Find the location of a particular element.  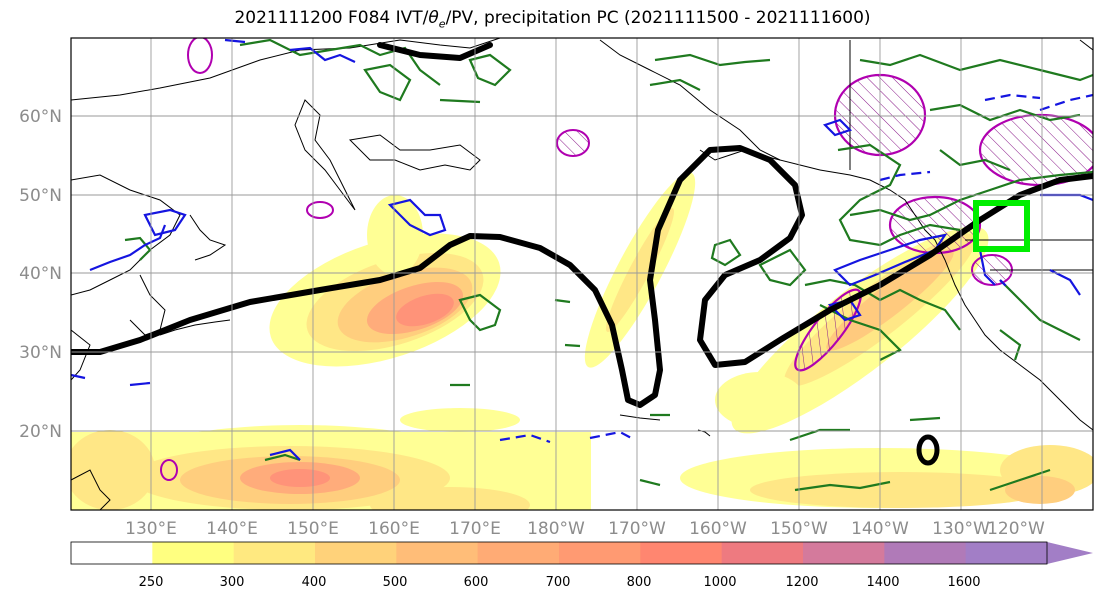

target-region-box is located at coordinates (1001, 226).